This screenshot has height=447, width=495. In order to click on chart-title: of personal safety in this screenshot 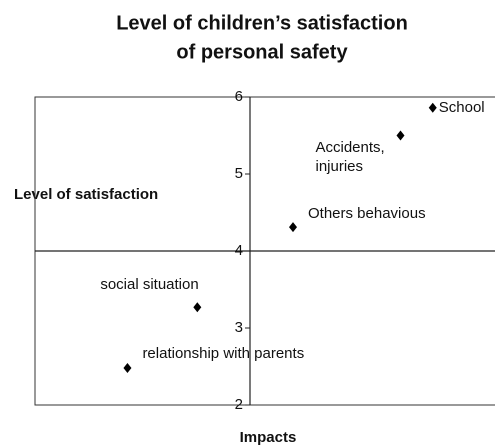, I will do `click(262, 52)`.